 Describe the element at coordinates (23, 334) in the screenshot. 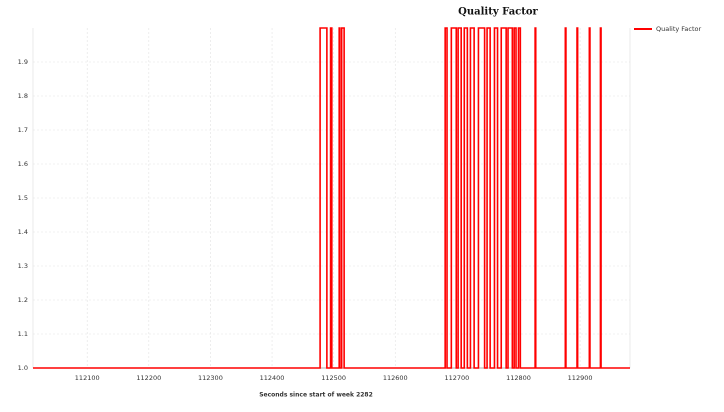

I see `y-tick-label: 1.1` at that location.